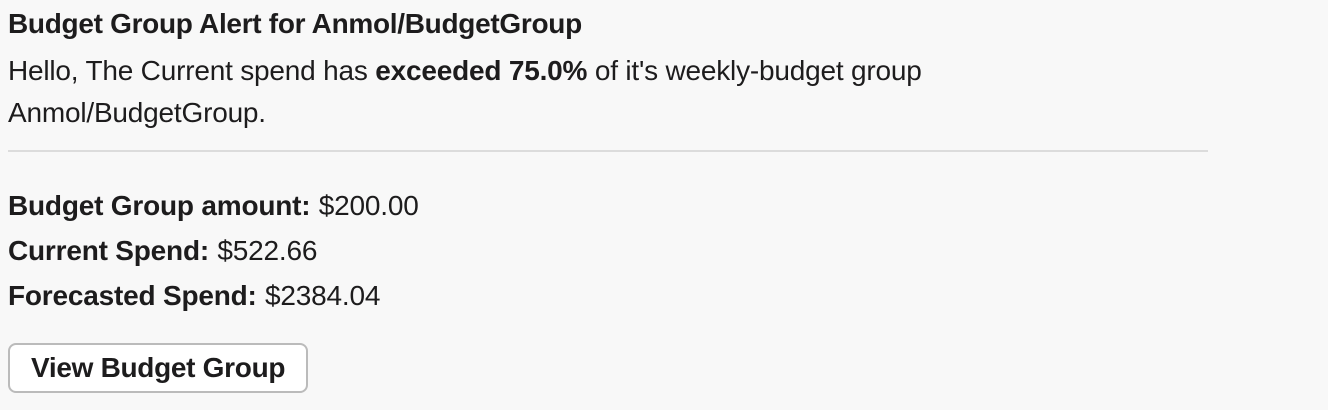 Image resolution: width=1328 pixels, height=410 pixels. What do you see at coordinates (668, 205) in the screenshot?
I see `field-row-budget-amount: Budget Group amount: $200.00` at bounding box center [668, 205].